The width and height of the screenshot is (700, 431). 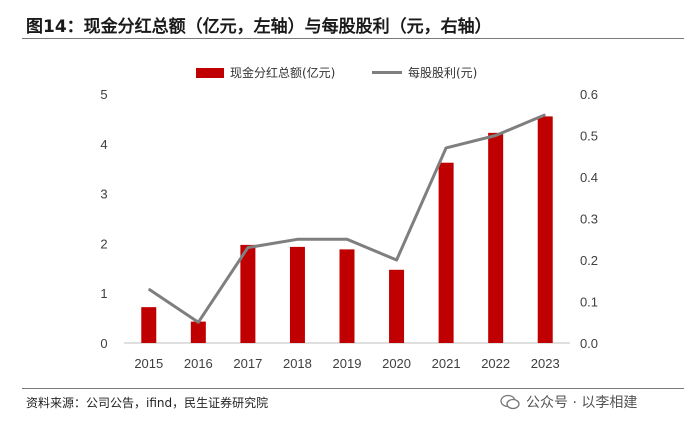 What do you see at coordinates (589, 177) in the screenshot?
I see `y-right-tick-label: 0.4` at bounding box center [589, 177].